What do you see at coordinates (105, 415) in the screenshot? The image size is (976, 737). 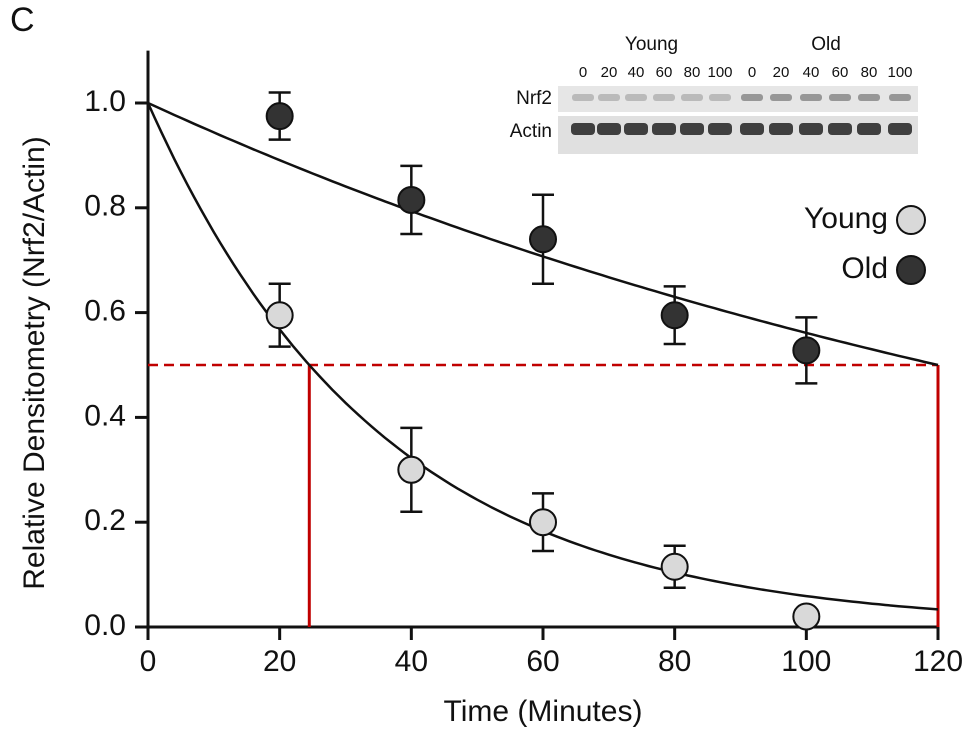 I see `y-tick-label: 0.4` at bounding box center [105, 415].